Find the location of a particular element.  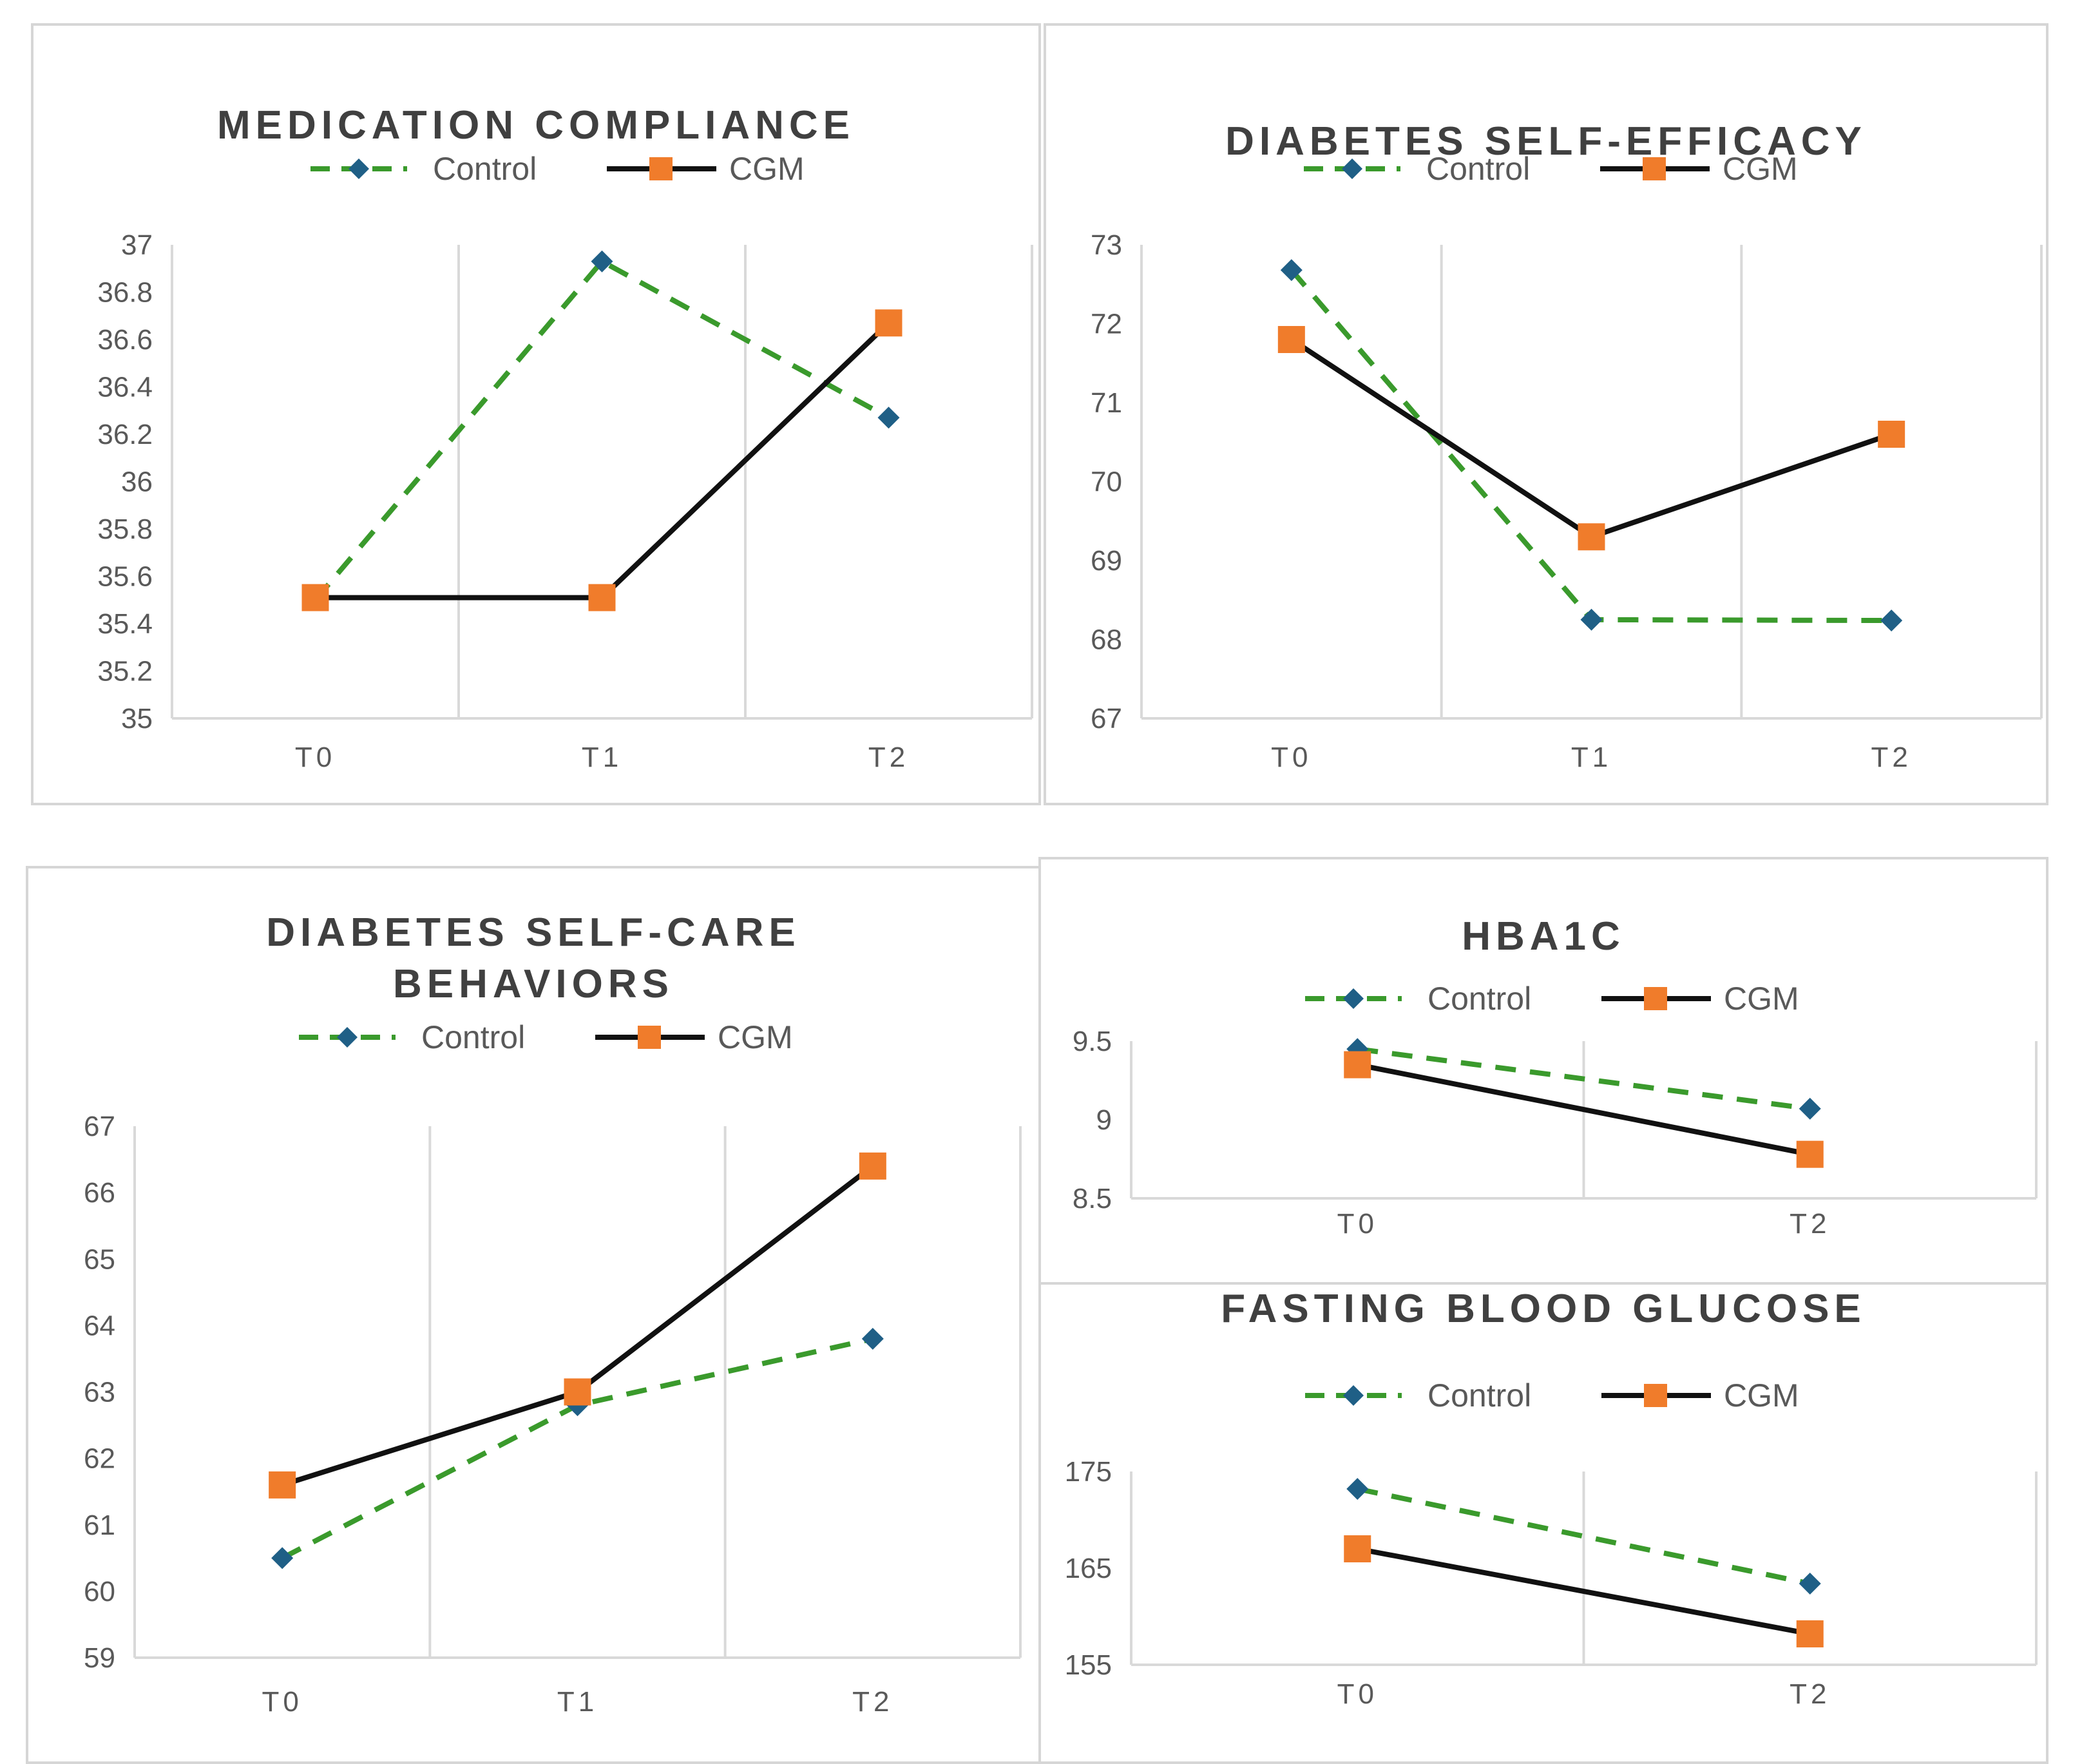

y-tick-label: 62 is located at coordinates (99, 1459).